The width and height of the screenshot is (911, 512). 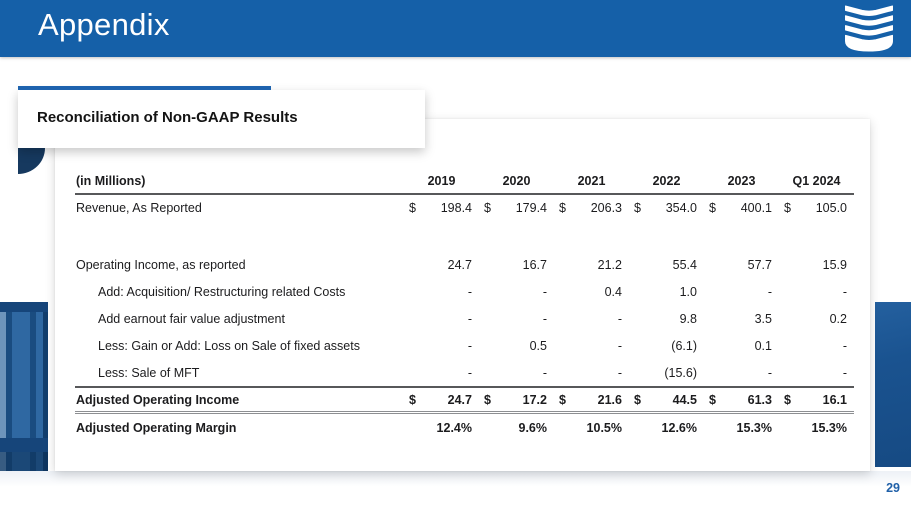 I want to click on row-label: Revenue, As Reported, so click(x=139, y=208).